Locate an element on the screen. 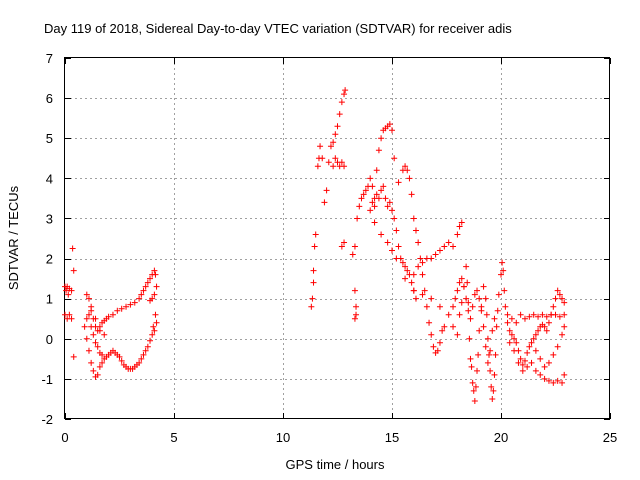 The height and width of the screenshot is (480, 640). y-axis-label: SDTVAR / TECUs is located at coordinates (13, 237).